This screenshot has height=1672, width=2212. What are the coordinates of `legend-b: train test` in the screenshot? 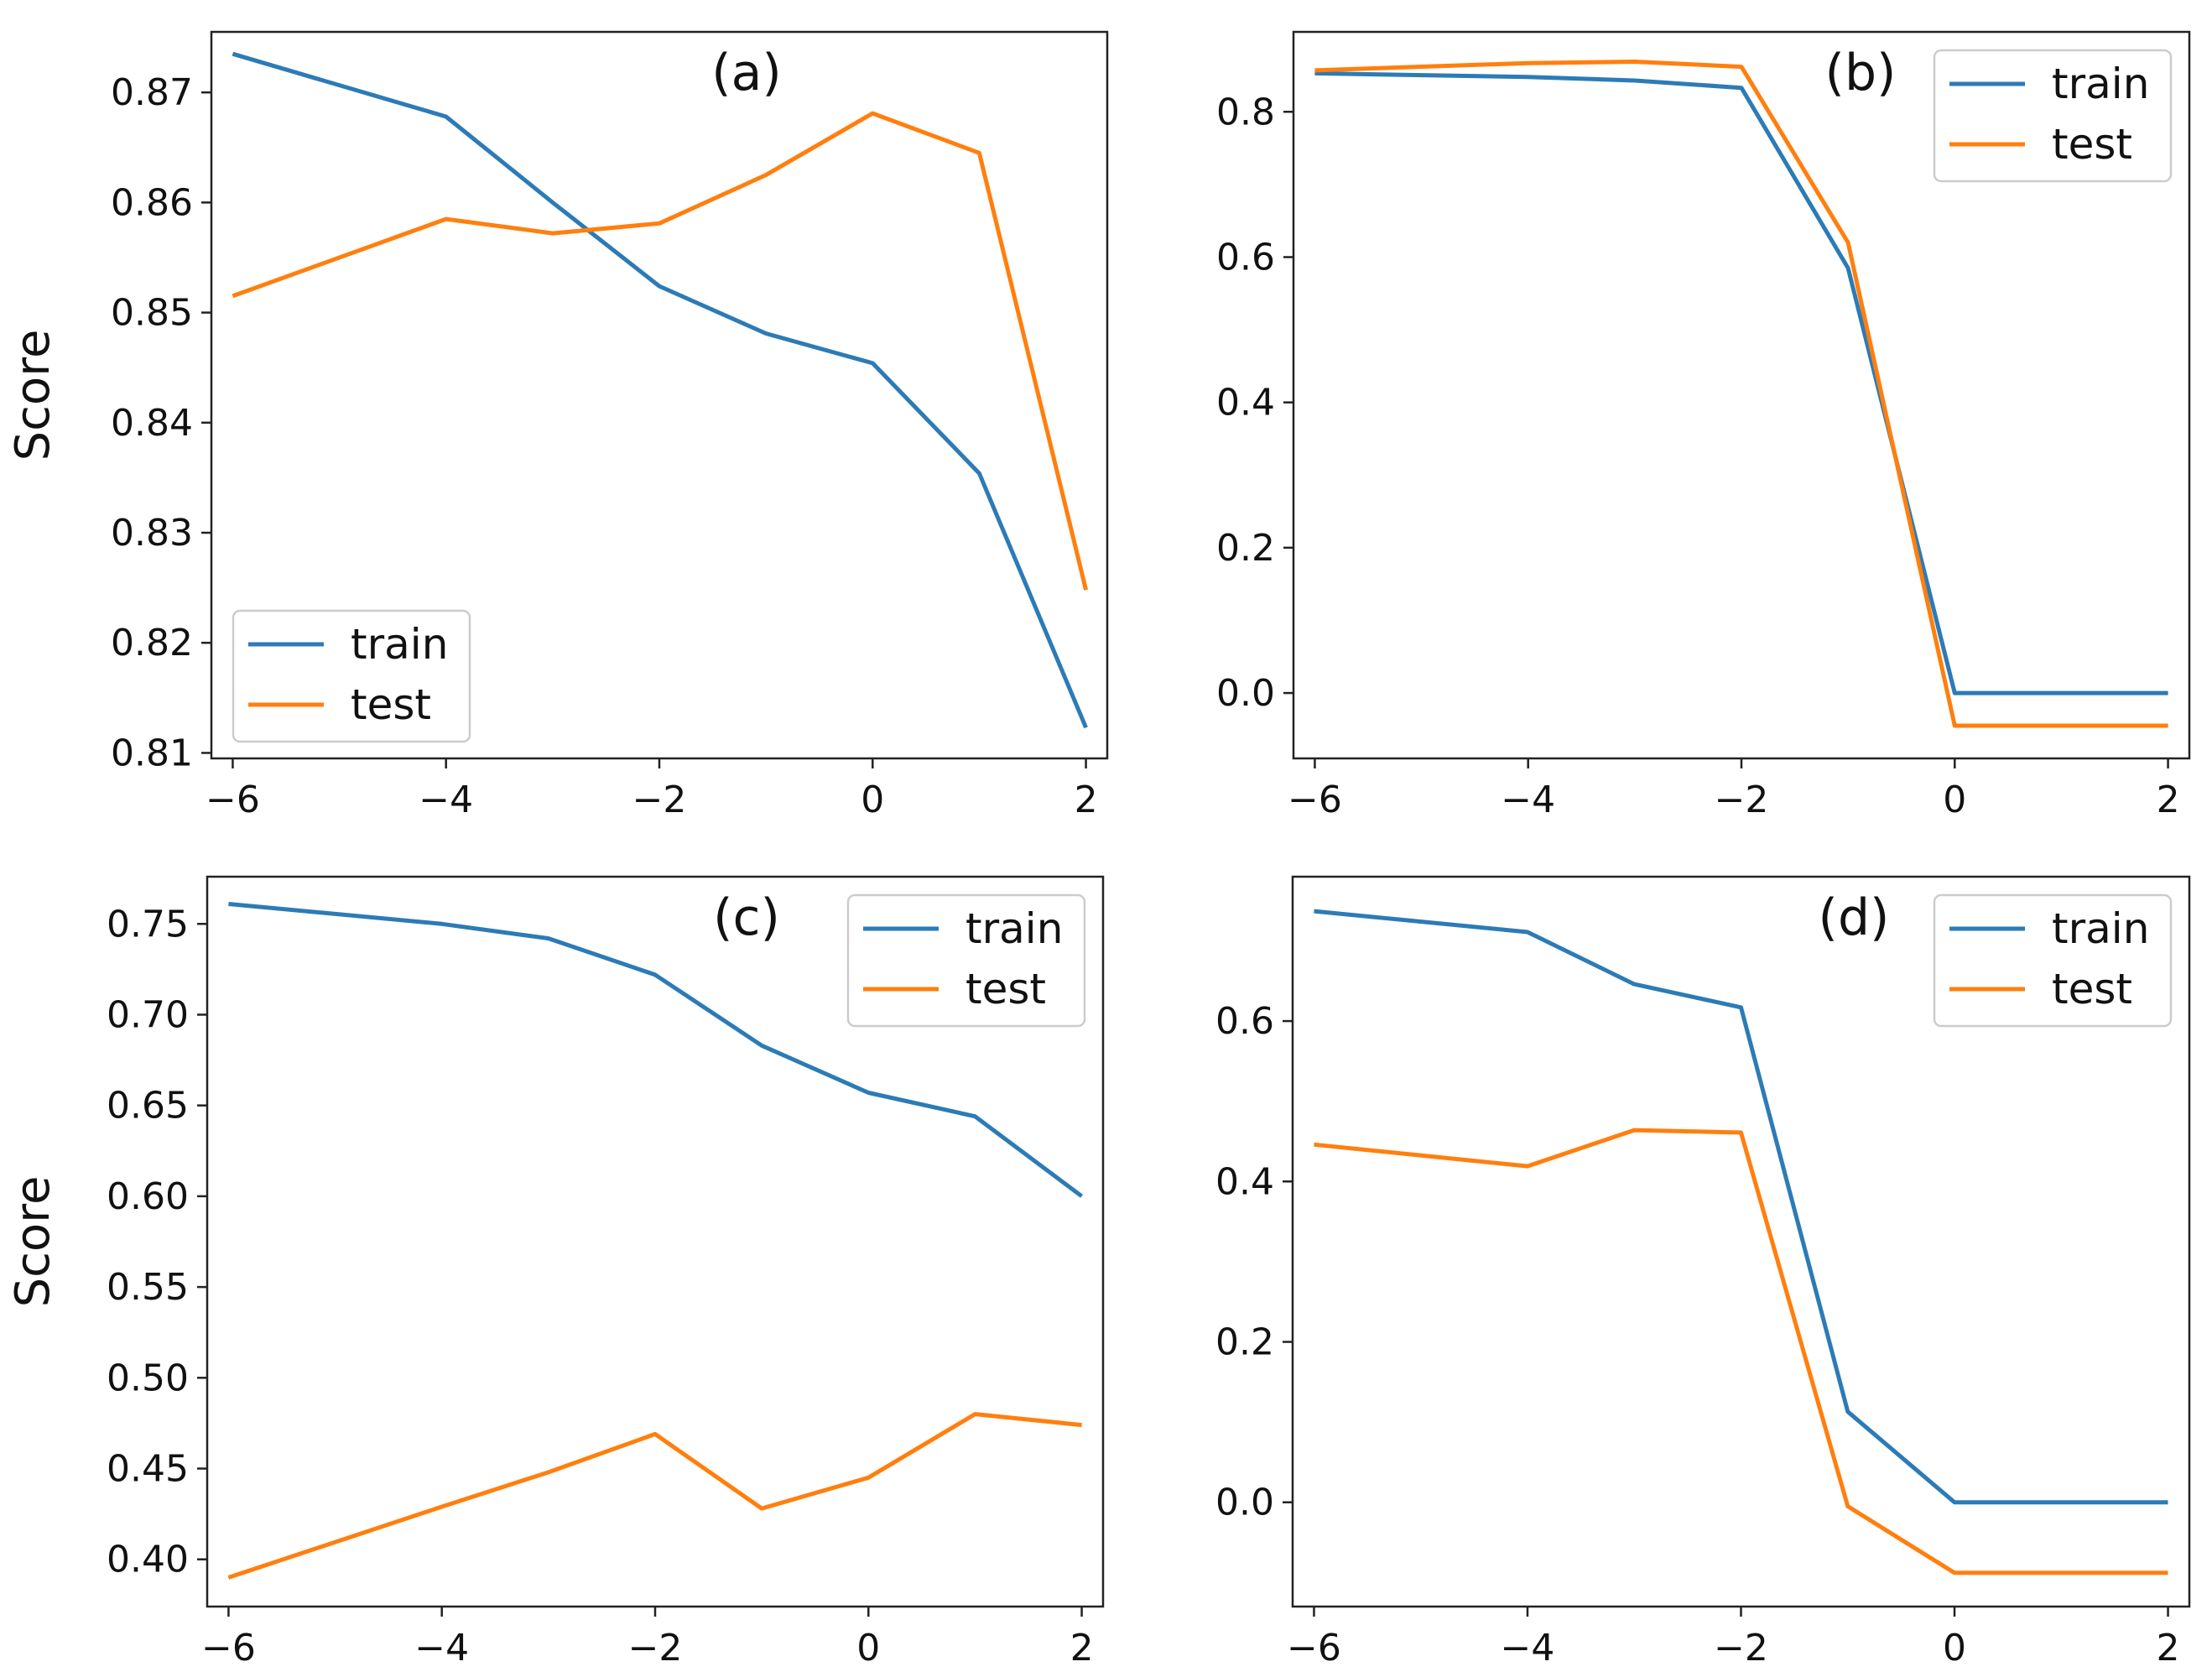 It's located at (2053, 116).